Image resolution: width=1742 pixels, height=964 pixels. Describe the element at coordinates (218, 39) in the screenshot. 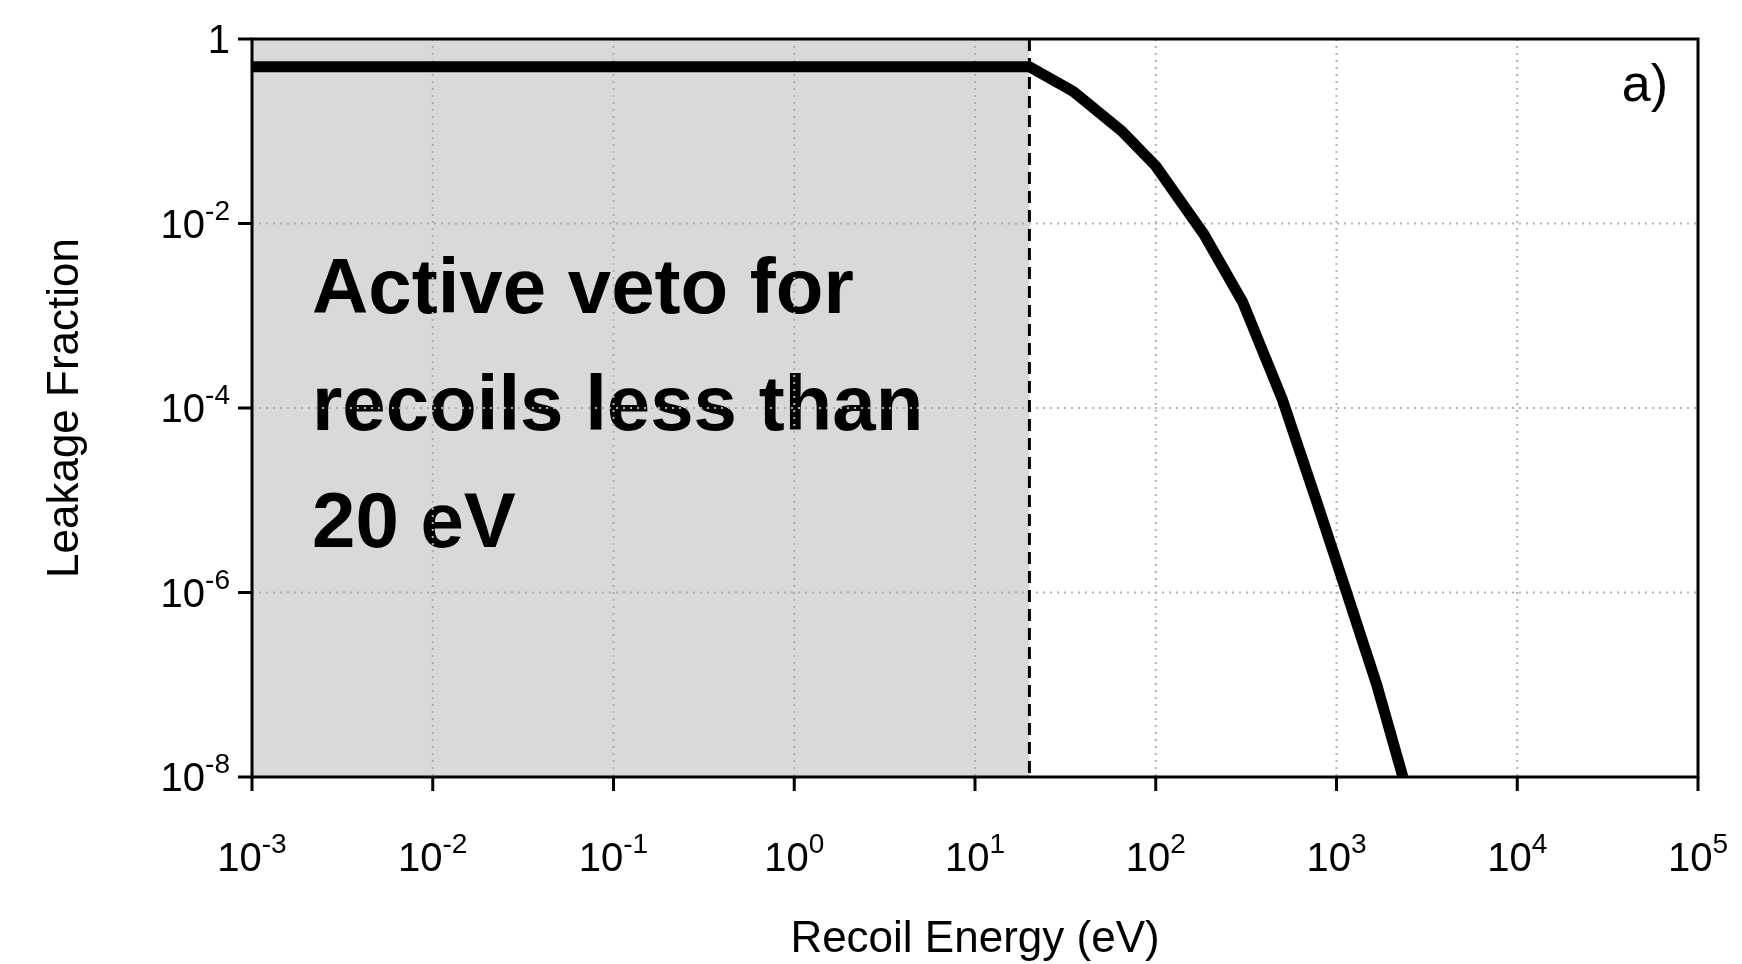

I see `y-tick-label: 1` at that location.